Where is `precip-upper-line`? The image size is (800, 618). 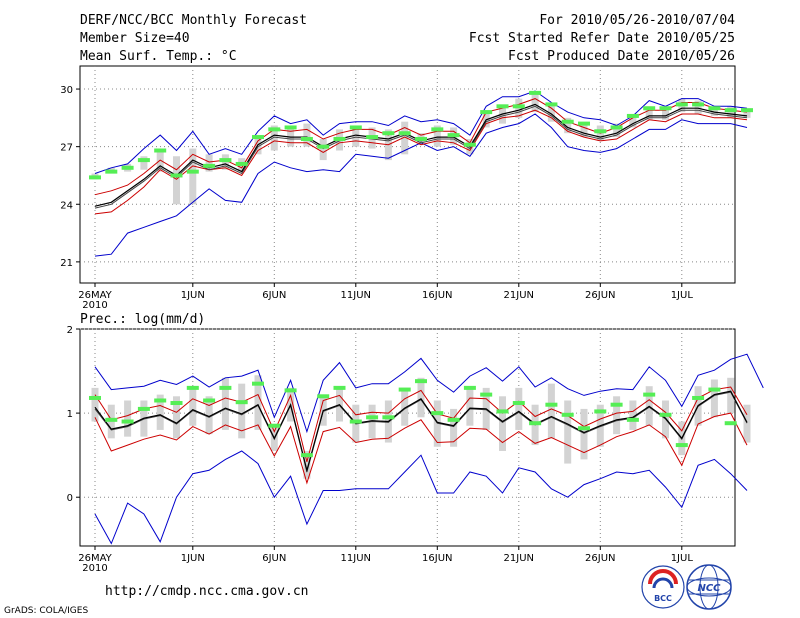 precip-upper-line is located at coordinates (421, 424).